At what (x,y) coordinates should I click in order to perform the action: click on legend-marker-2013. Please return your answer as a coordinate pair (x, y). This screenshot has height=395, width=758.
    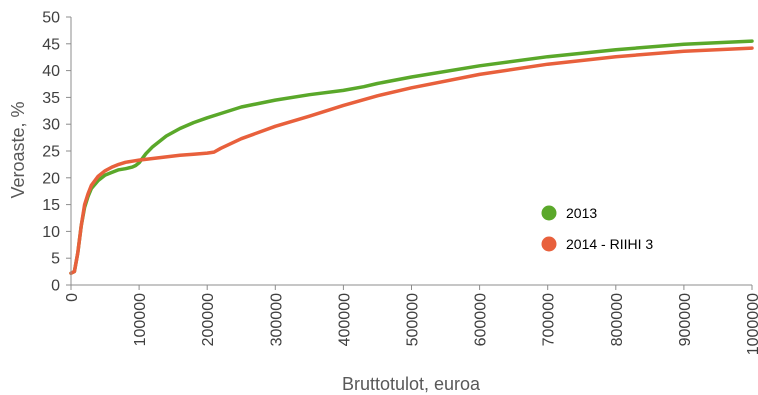
    Looking at the image, I should click on (549, 213).